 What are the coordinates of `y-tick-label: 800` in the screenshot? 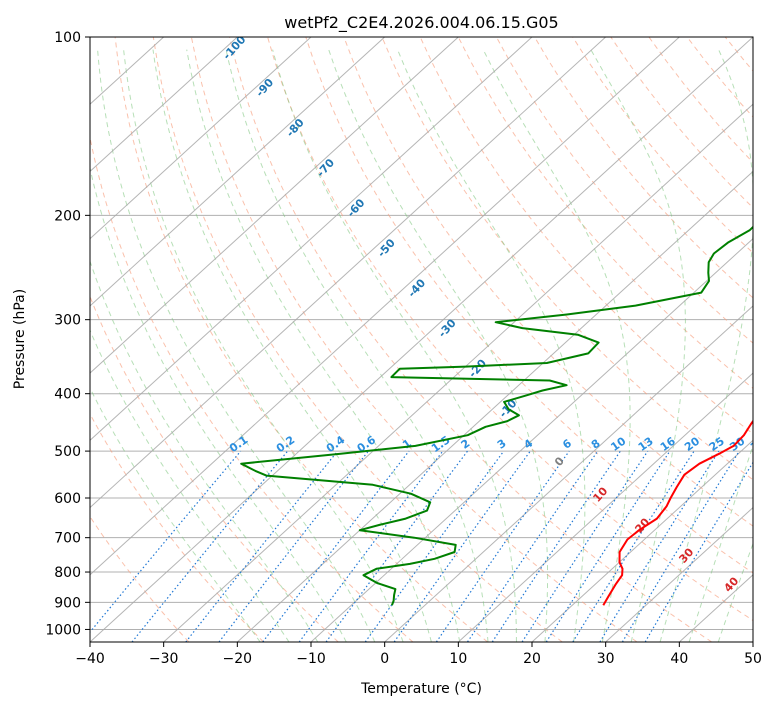 It's located at (67, 573).